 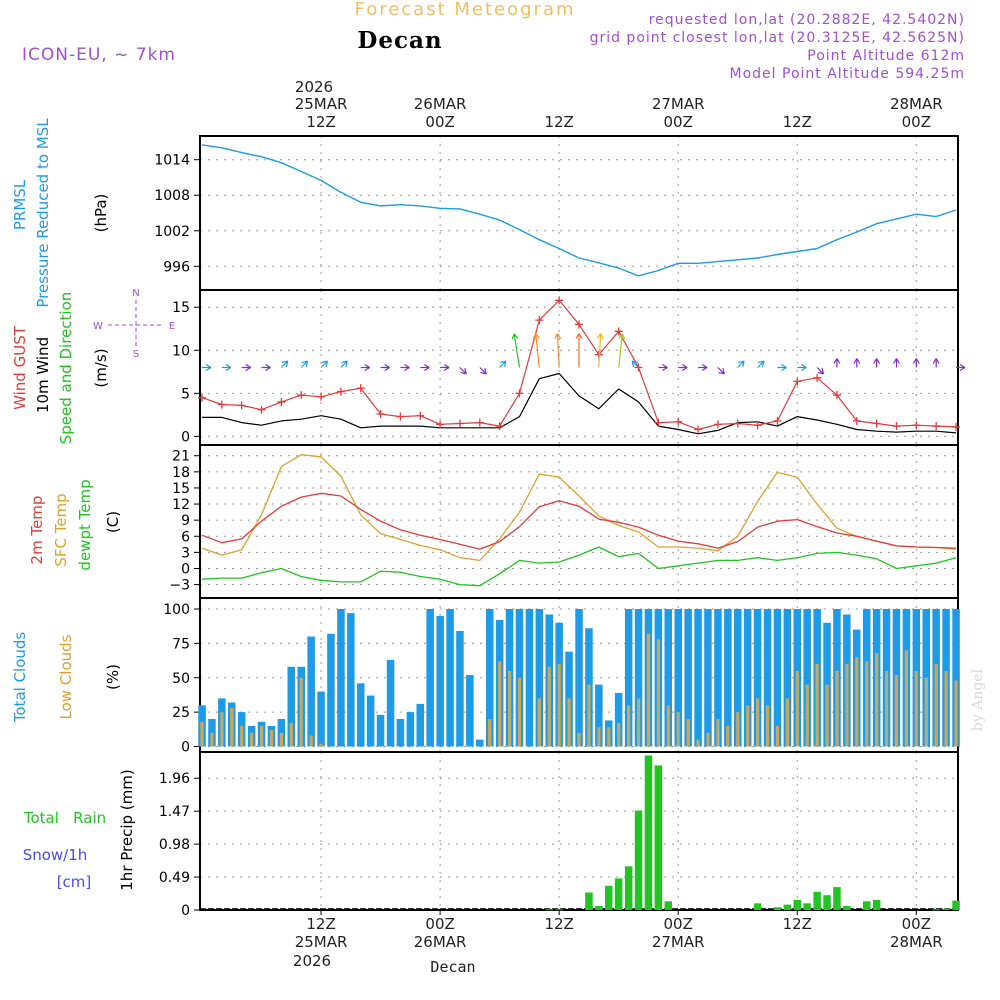 What do you see at coordinates (558, 924) in the screenshot?
I see `bottom-time-label: 12Z` at bounding box center [558, 924].